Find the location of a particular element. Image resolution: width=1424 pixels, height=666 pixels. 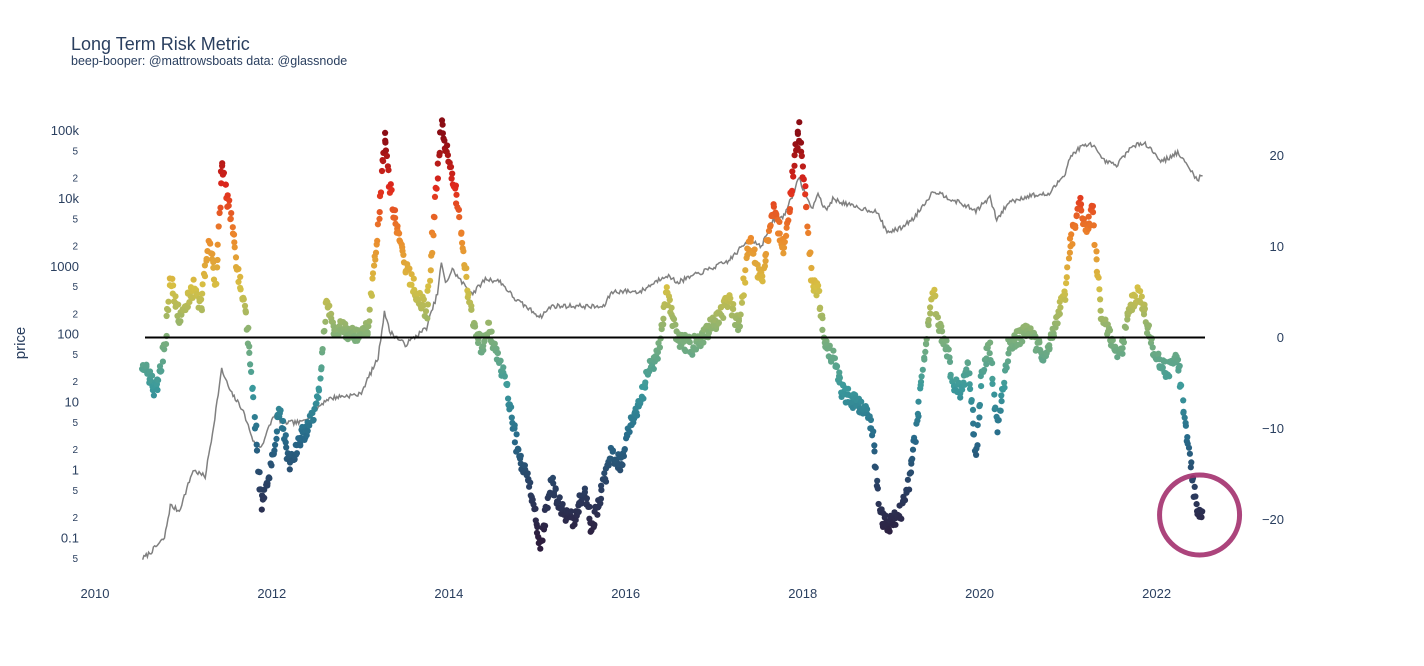

y-tick-label: 100k is located at coordinates (65, 130).